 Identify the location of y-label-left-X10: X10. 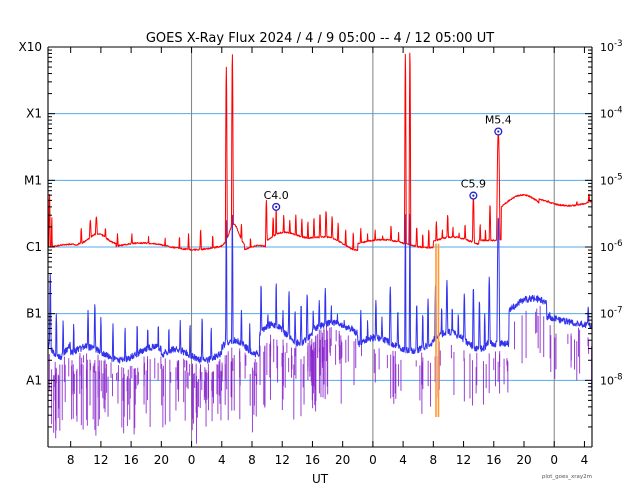
(31, 47).